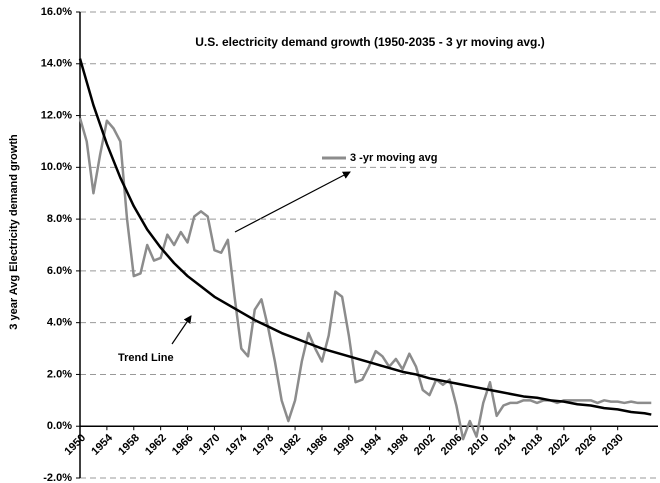 Image resolution: width=660 pixels, height=483 pixels. Describe the element at coordinates (290, 445) in the screenshot. I see `x-tick-label: 1982` at that location.